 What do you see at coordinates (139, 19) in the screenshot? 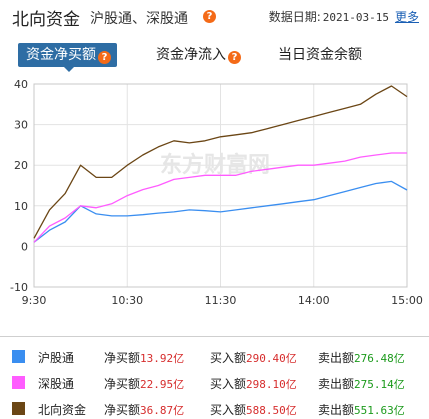
I see `panel-subtitle: 沪股通、深股通` at bounding box center [139, 19].